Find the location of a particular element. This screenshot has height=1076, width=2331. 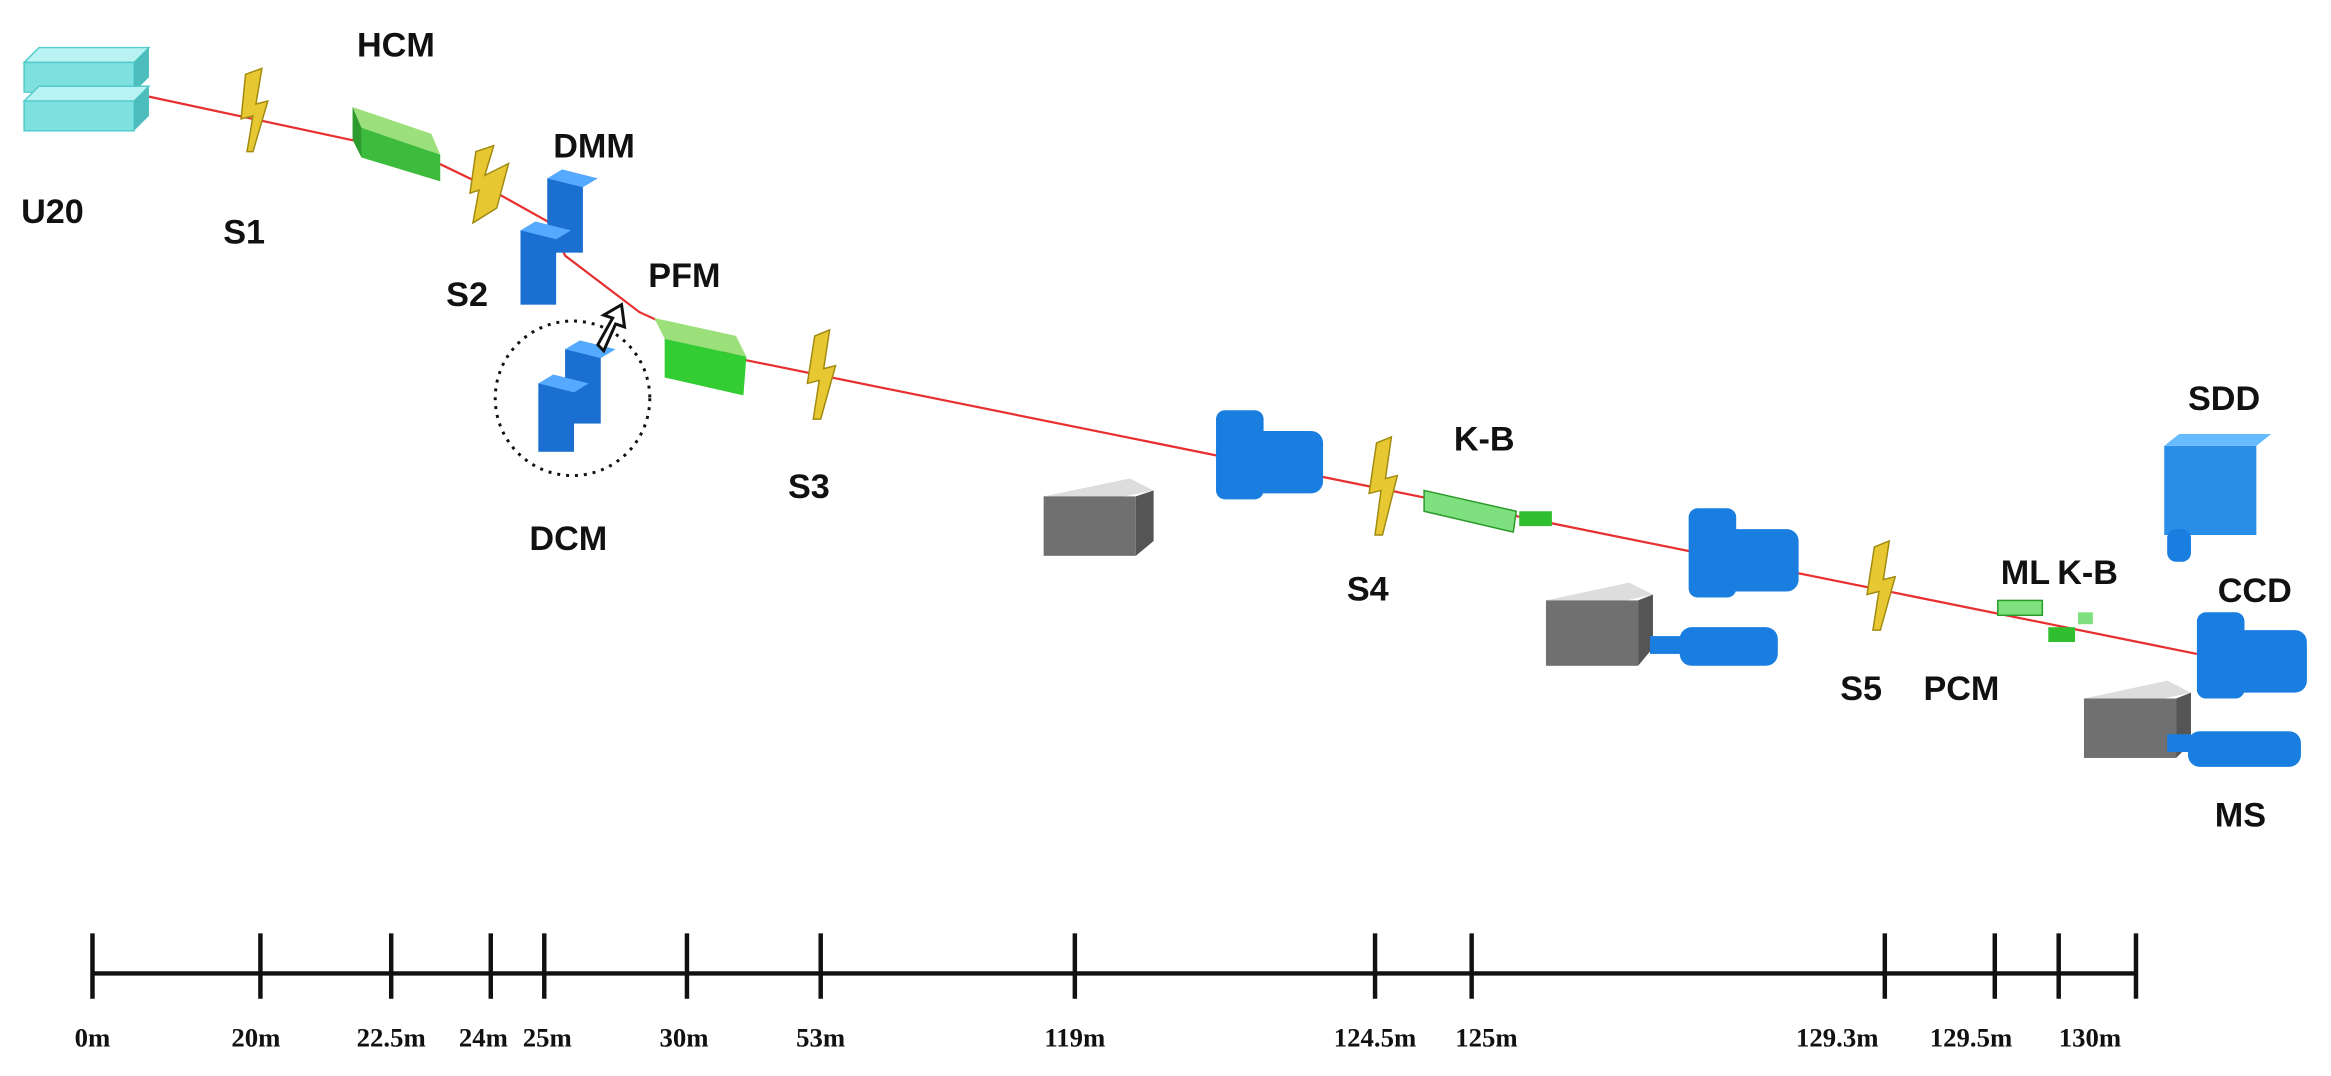

label: PFM is located at coordinates (684, 276).